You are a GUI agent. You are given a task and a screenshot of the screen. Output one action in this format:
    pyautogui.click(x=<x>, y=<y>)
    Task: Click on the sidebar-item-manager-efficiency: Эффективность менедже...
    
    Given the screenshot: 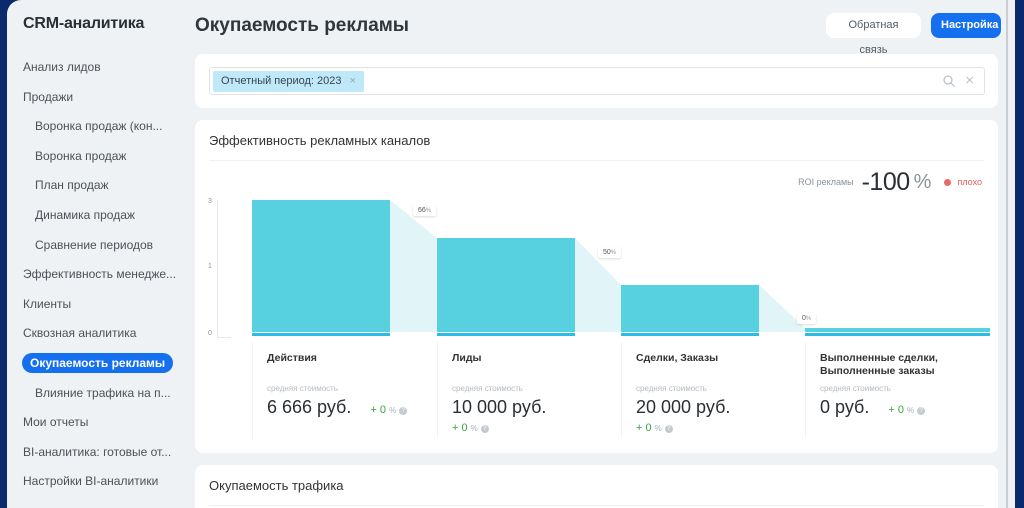 What is the action you would take?
    pyautogui.click(x=100, y=274)
    